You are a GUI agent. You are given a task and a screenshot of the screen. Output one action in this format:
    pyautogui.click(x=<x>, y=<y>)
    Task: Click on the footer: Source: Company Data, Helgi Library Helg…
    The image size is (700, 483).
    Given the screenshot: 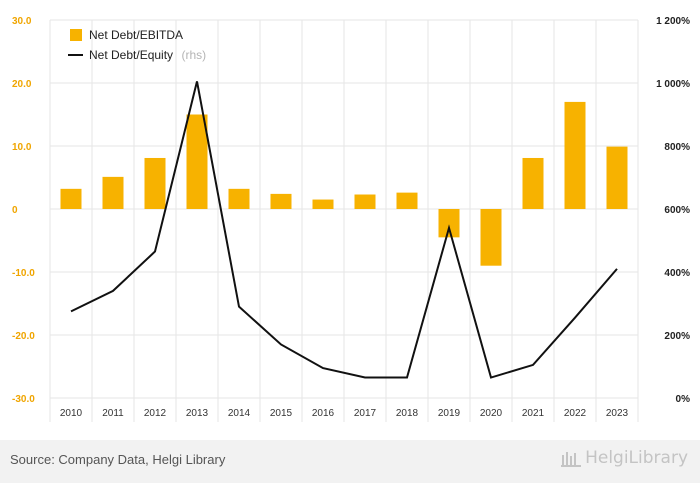 What is the action you would take?
    pyautogui.click(x=350, y=461)
    